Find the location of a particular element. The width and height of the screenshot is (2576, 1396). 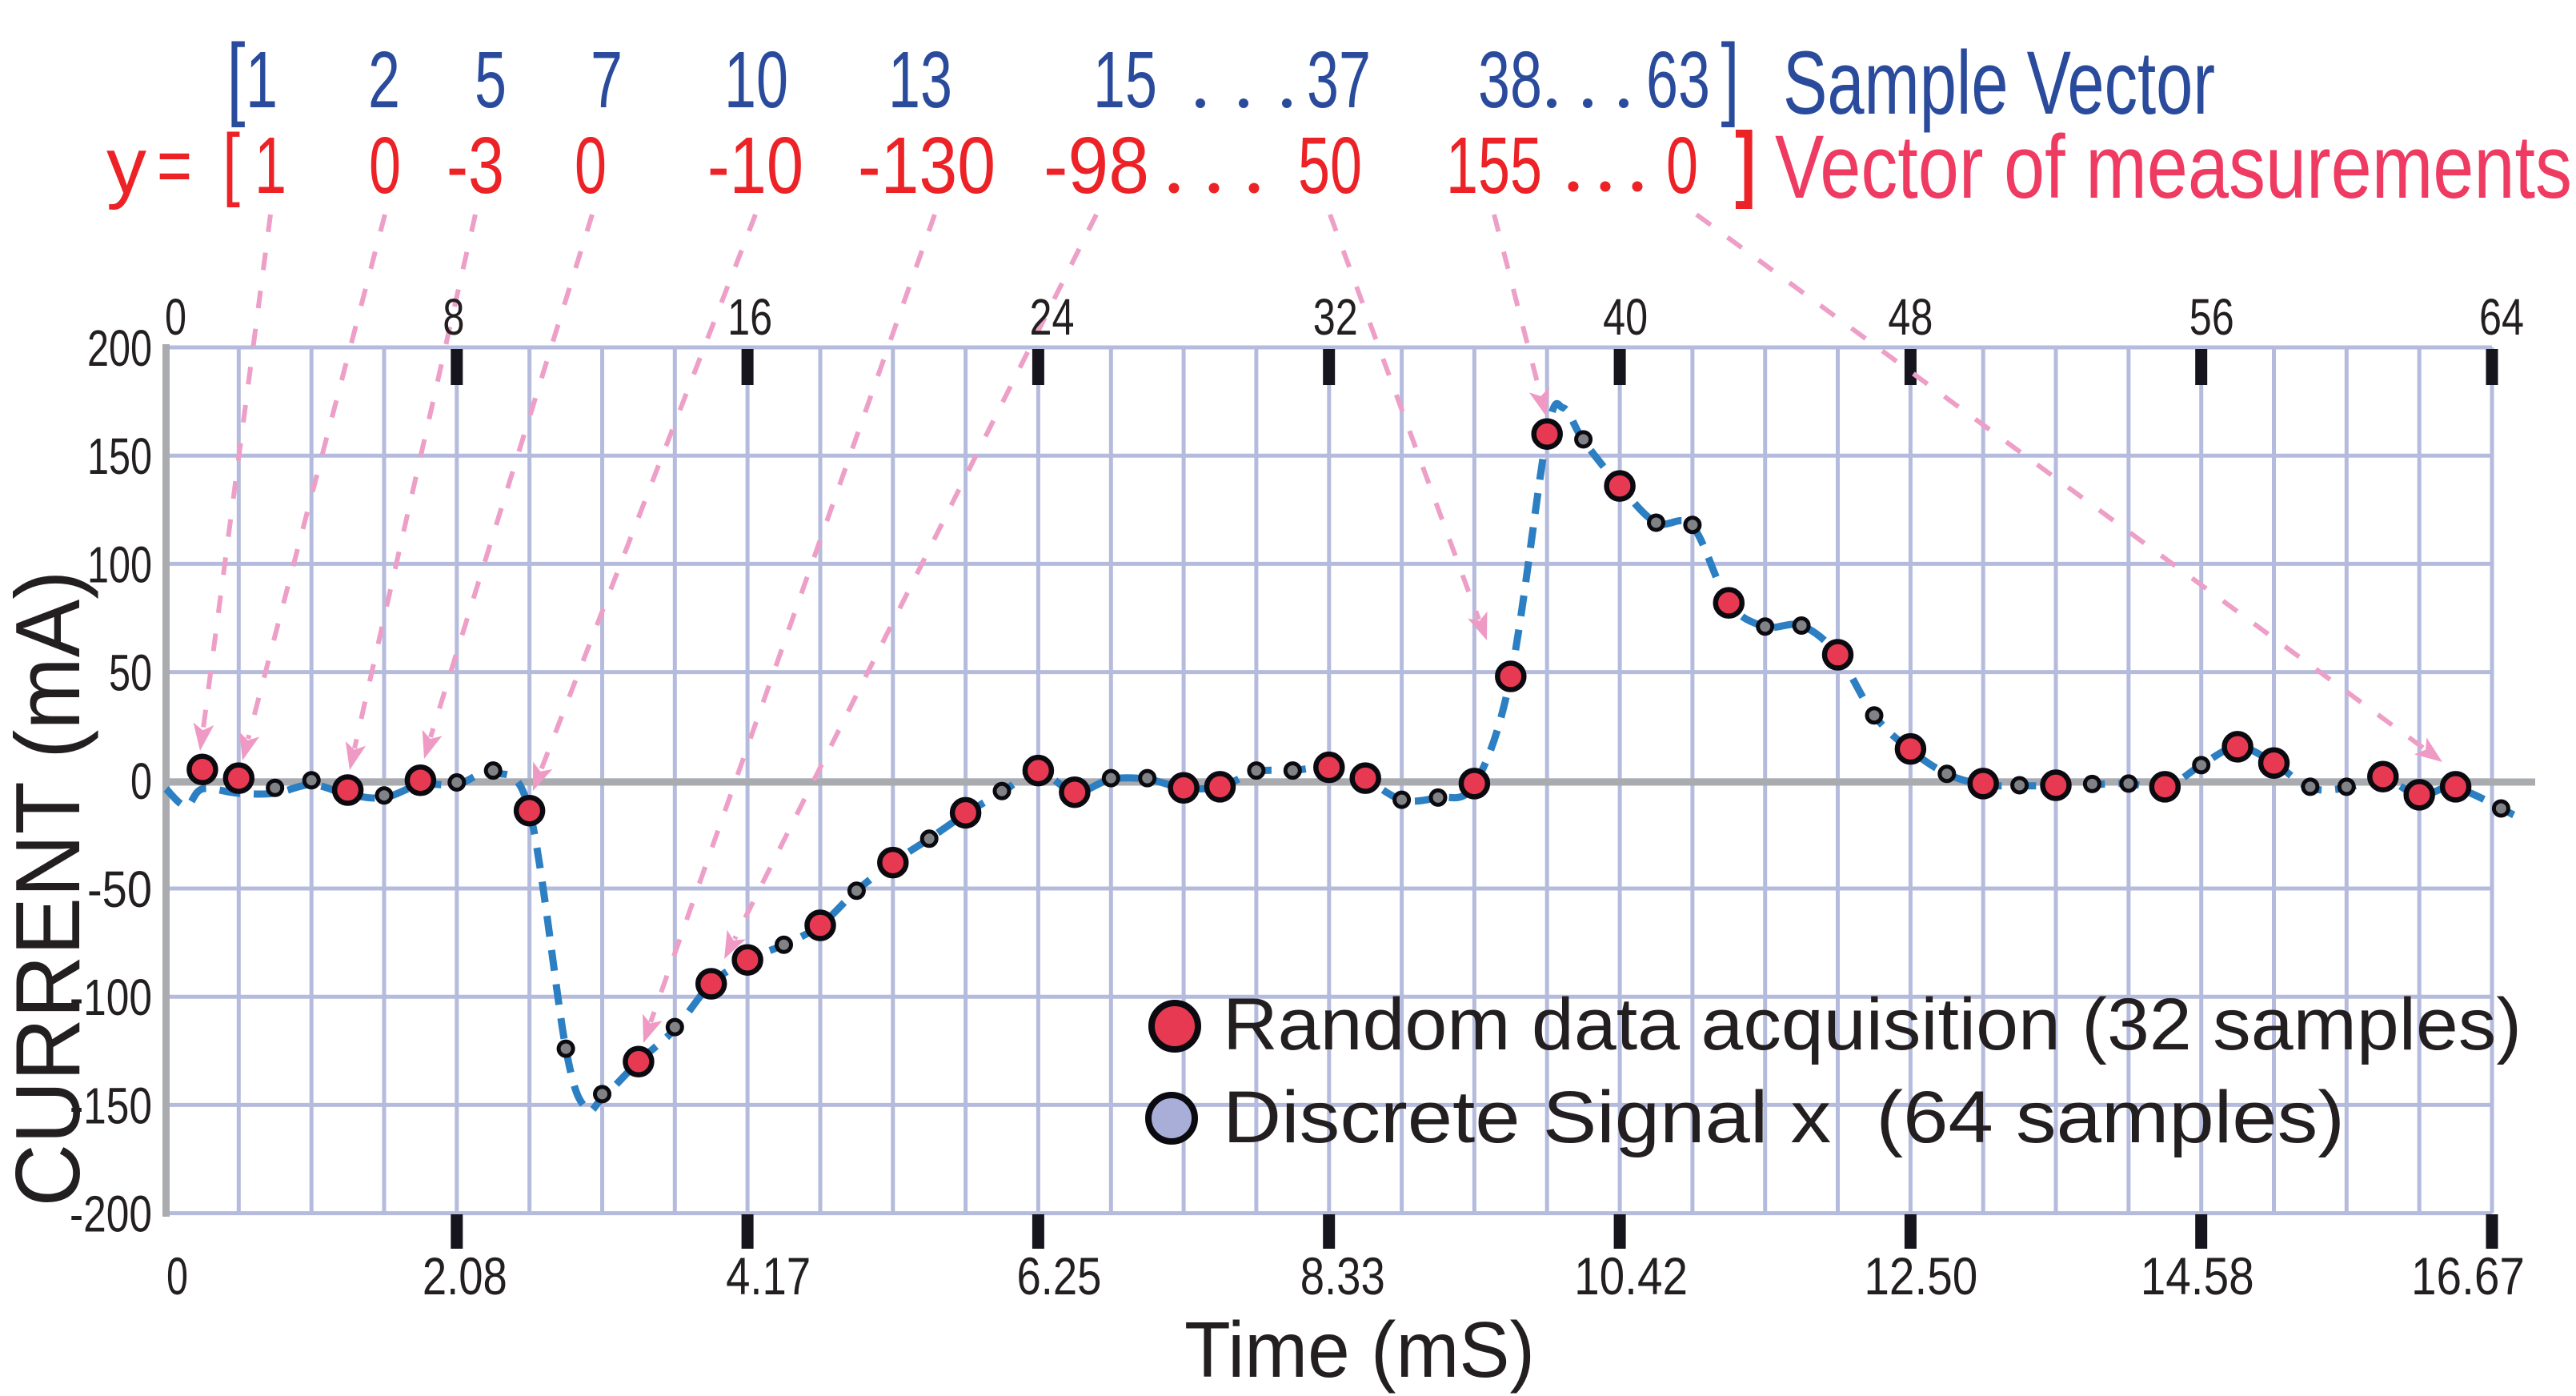

svg-text: -98 is located at coordinates (1096, 166).